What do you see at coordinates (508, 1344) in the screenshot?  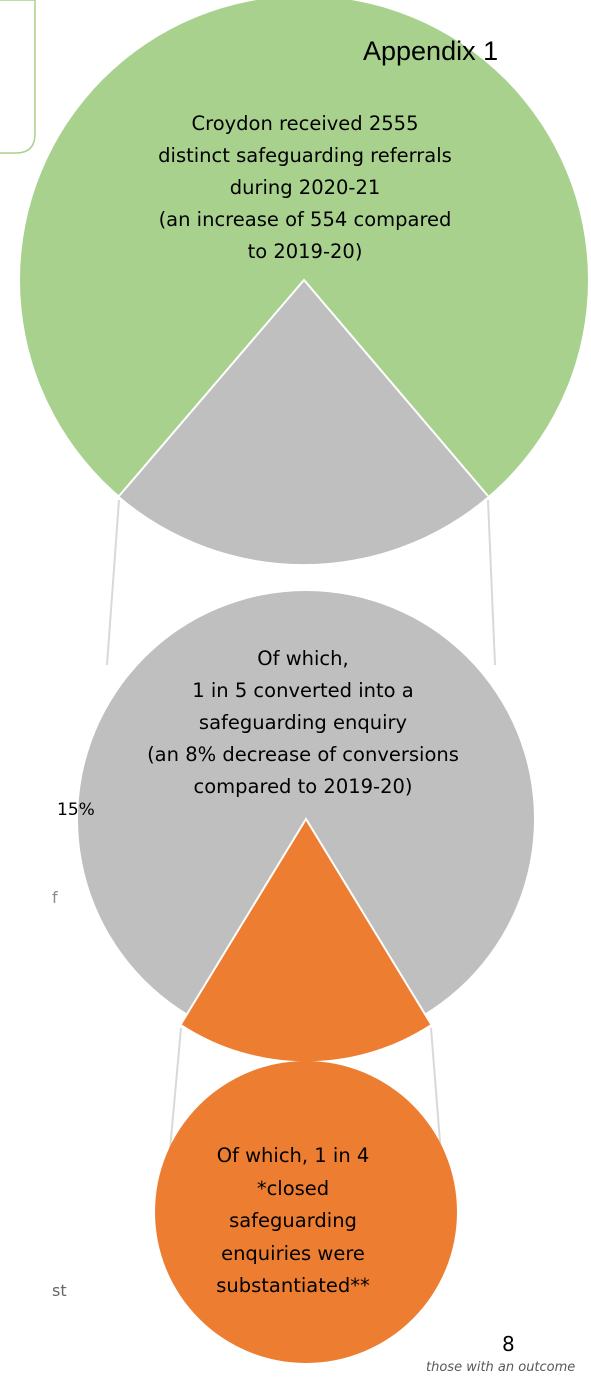 I see `page-number: 8` at bounding box center [508, 1344].